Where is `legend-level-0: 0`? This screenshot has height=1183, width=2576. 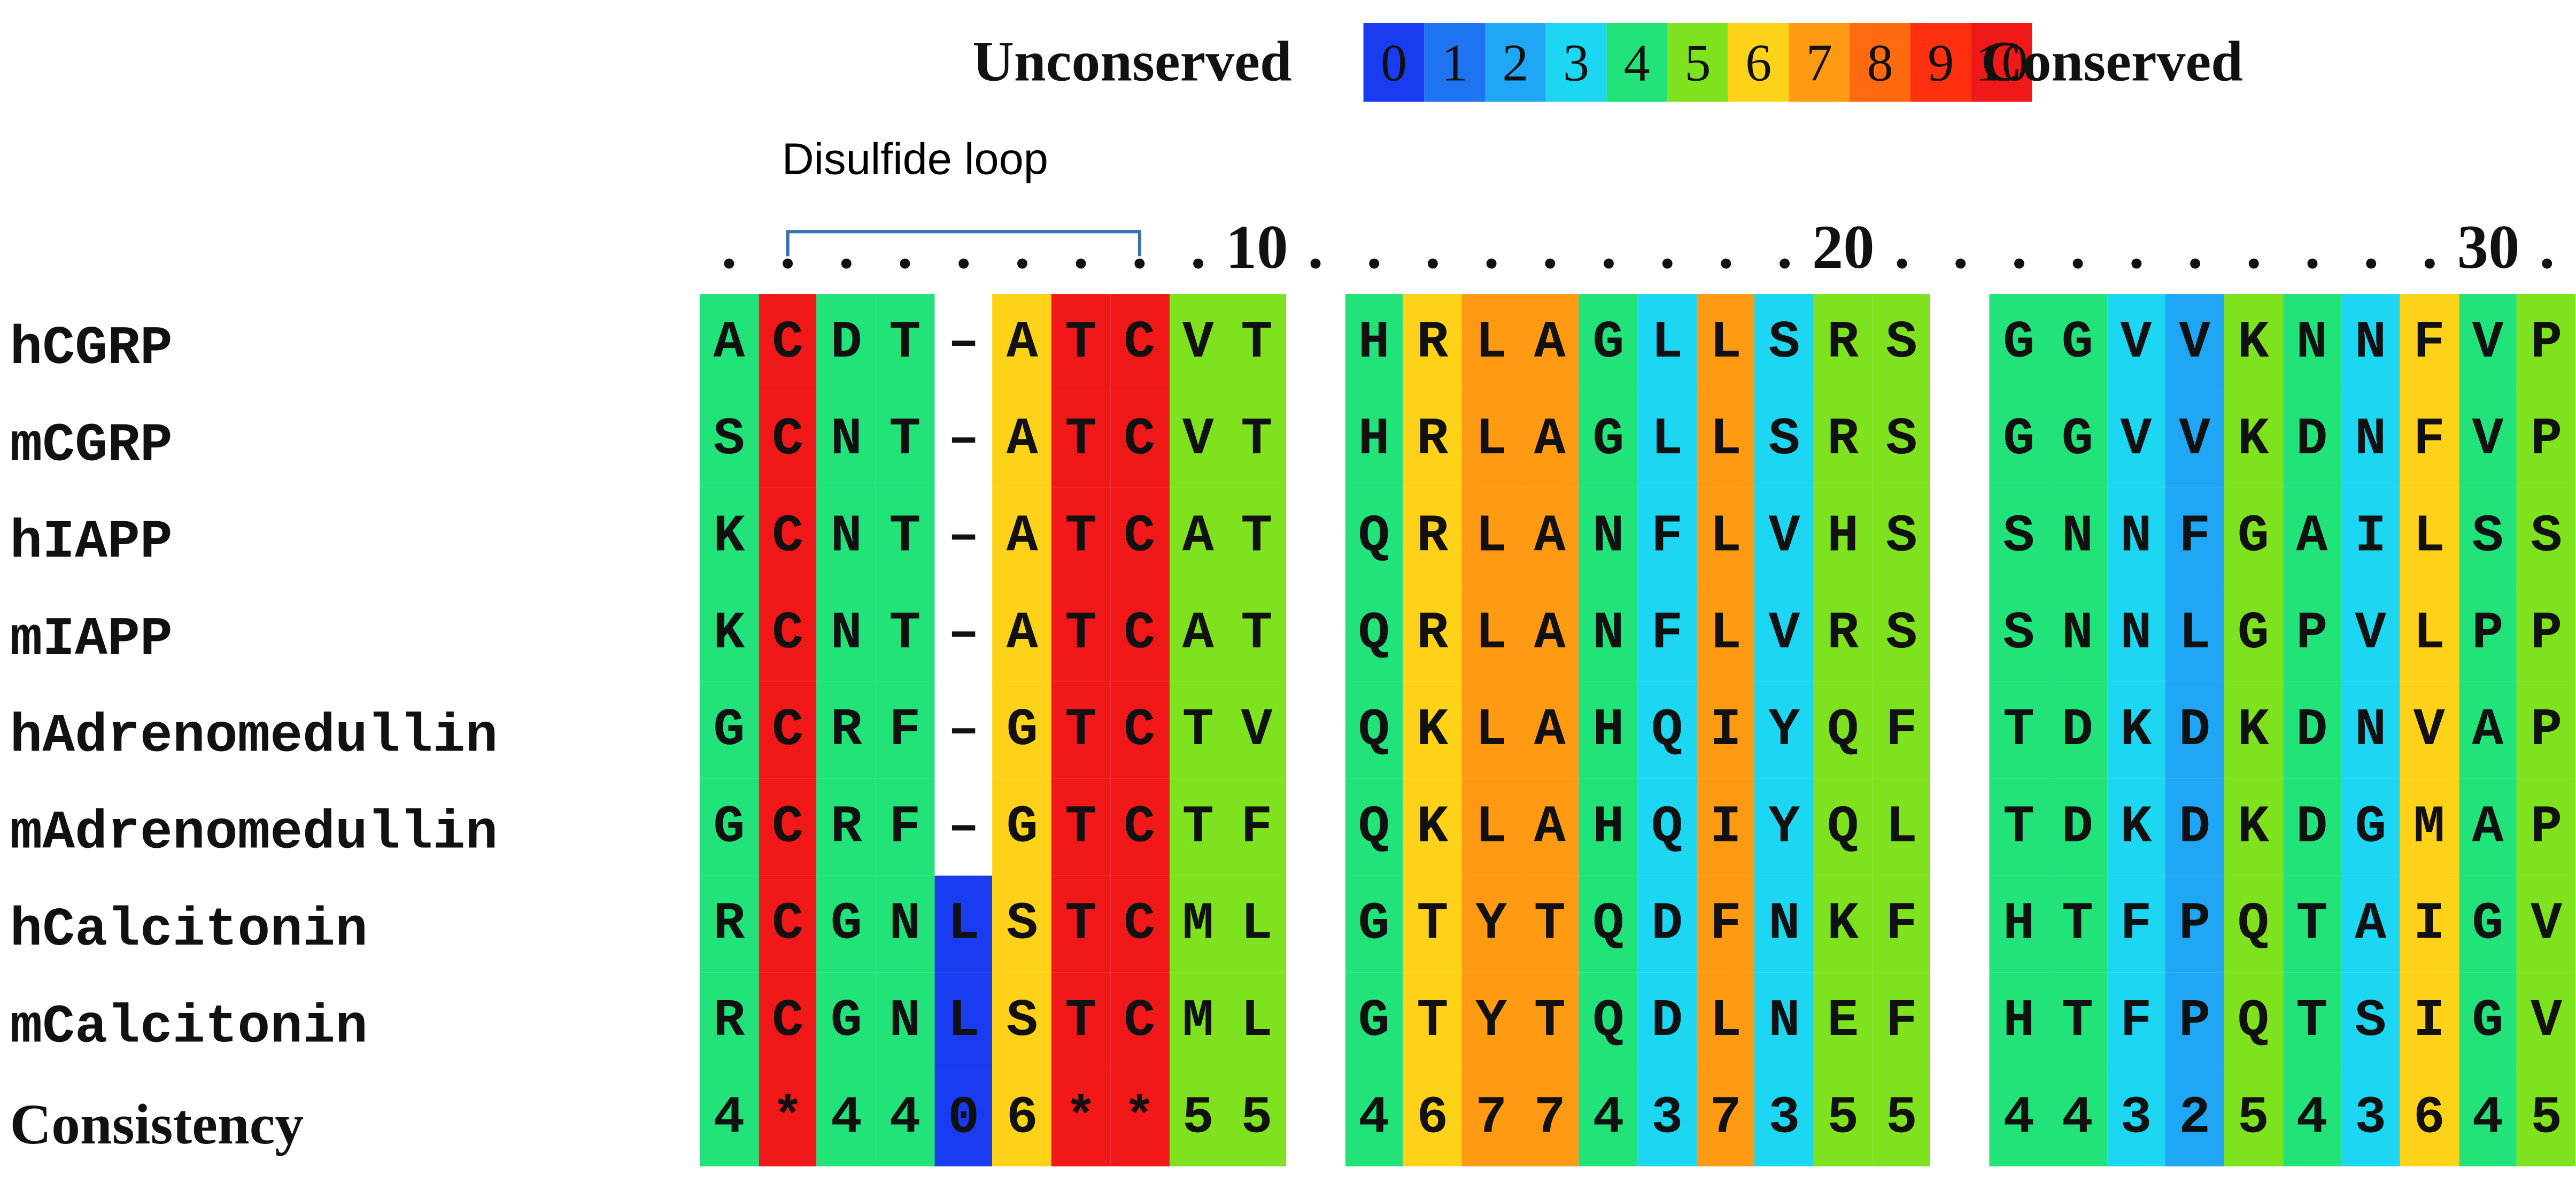
legend-level-0: 0 is located at coordinates (1394, 62).